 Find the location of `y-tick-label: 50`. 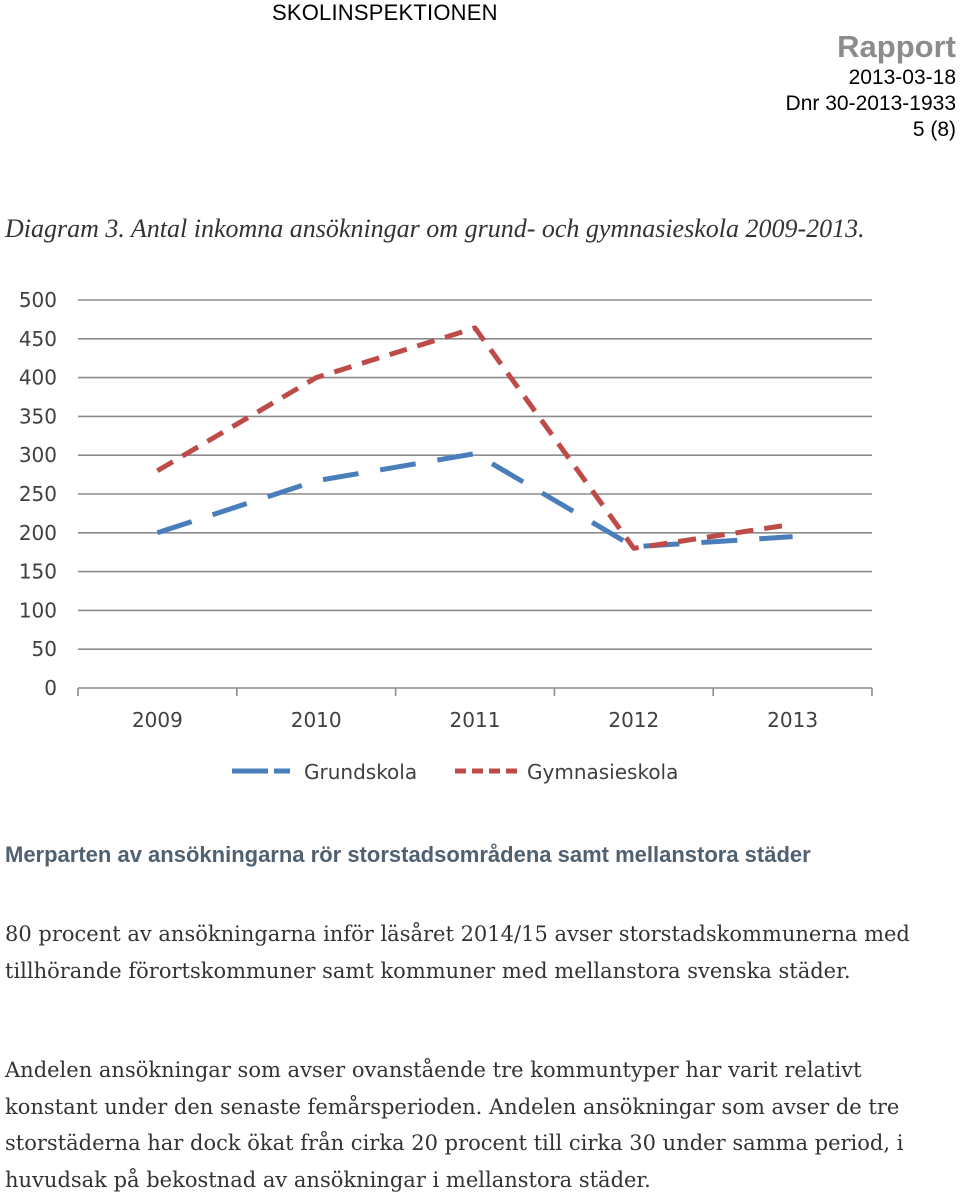

y-tick-label: 50 is located at coordinates (44, 649).